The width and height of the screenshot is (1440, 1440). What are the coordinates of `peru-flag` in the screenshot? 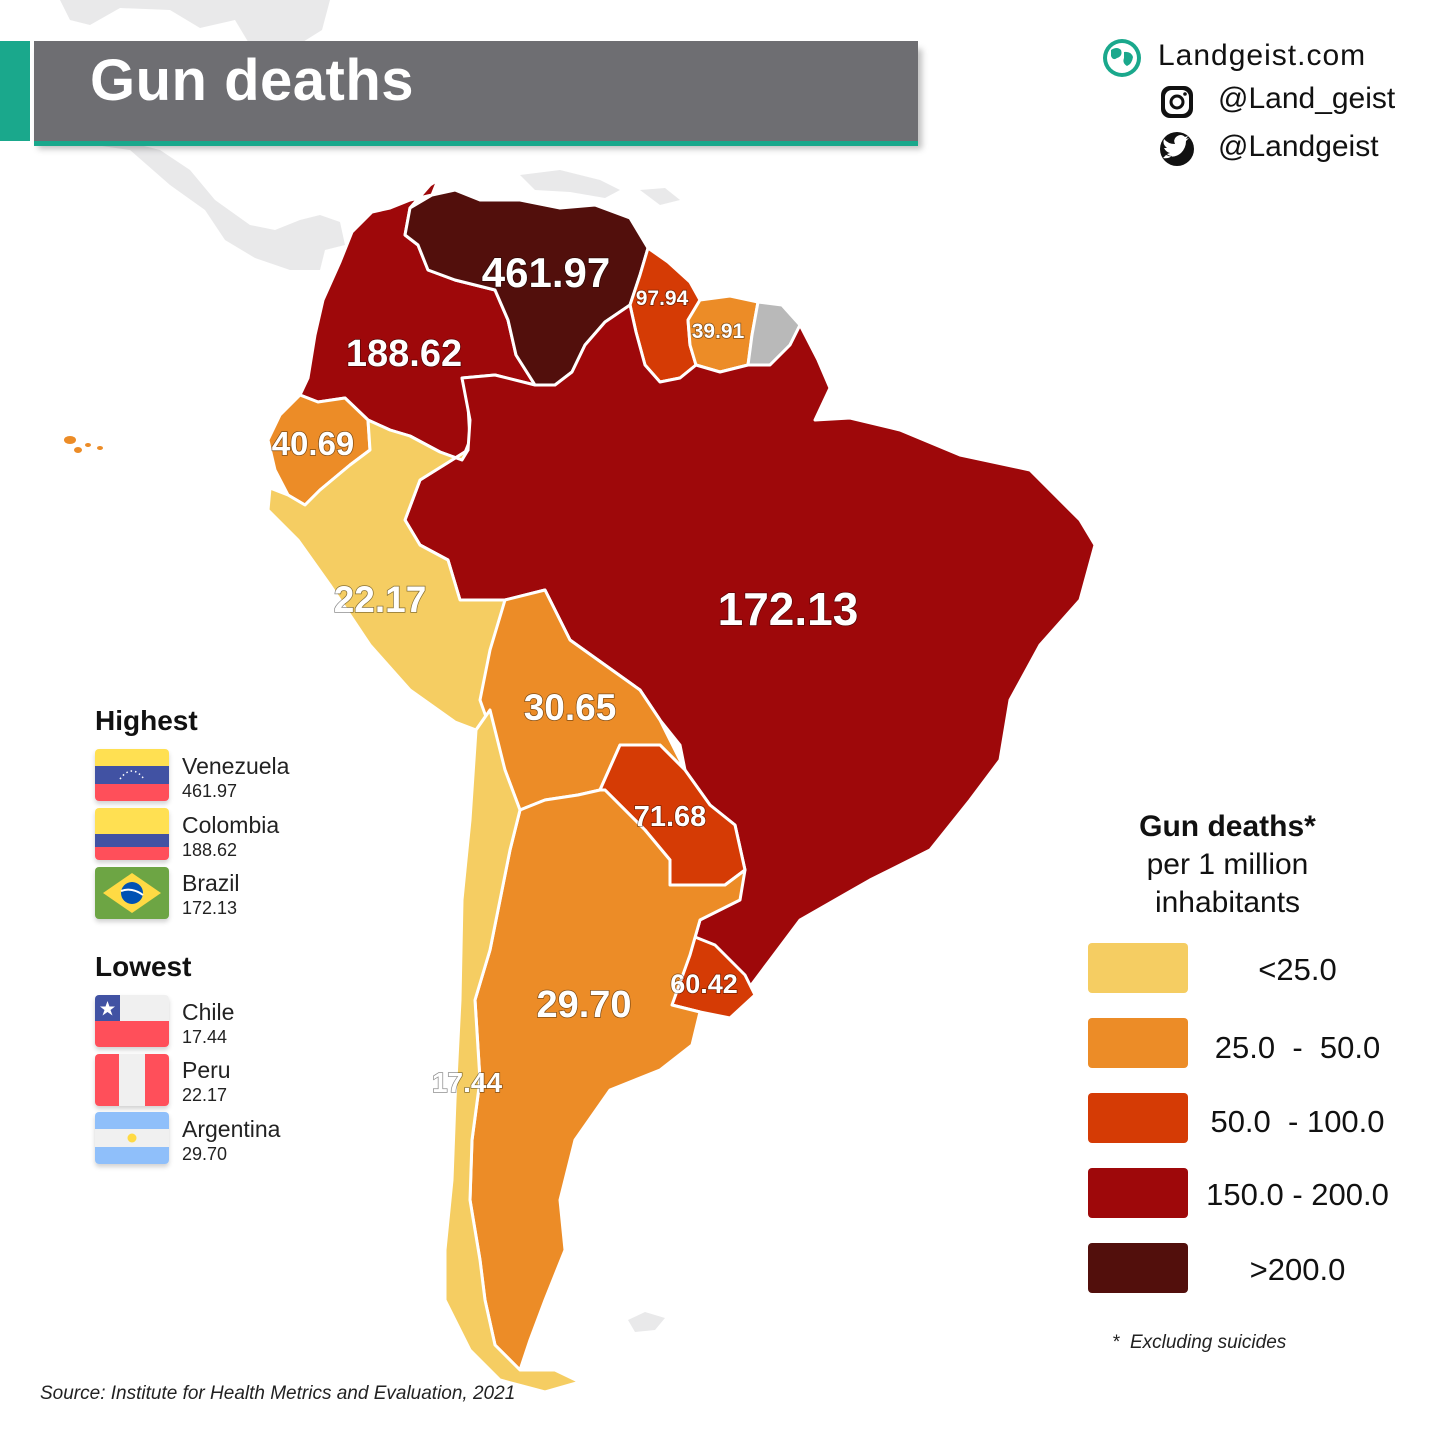 It's located at (132, 1080).